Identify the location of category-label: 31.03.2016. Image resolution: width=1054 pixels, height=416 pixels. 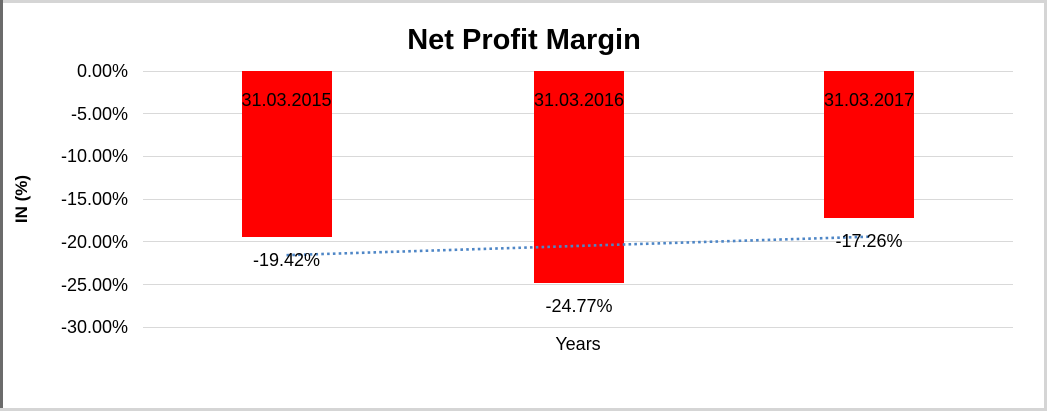
(579, 100).